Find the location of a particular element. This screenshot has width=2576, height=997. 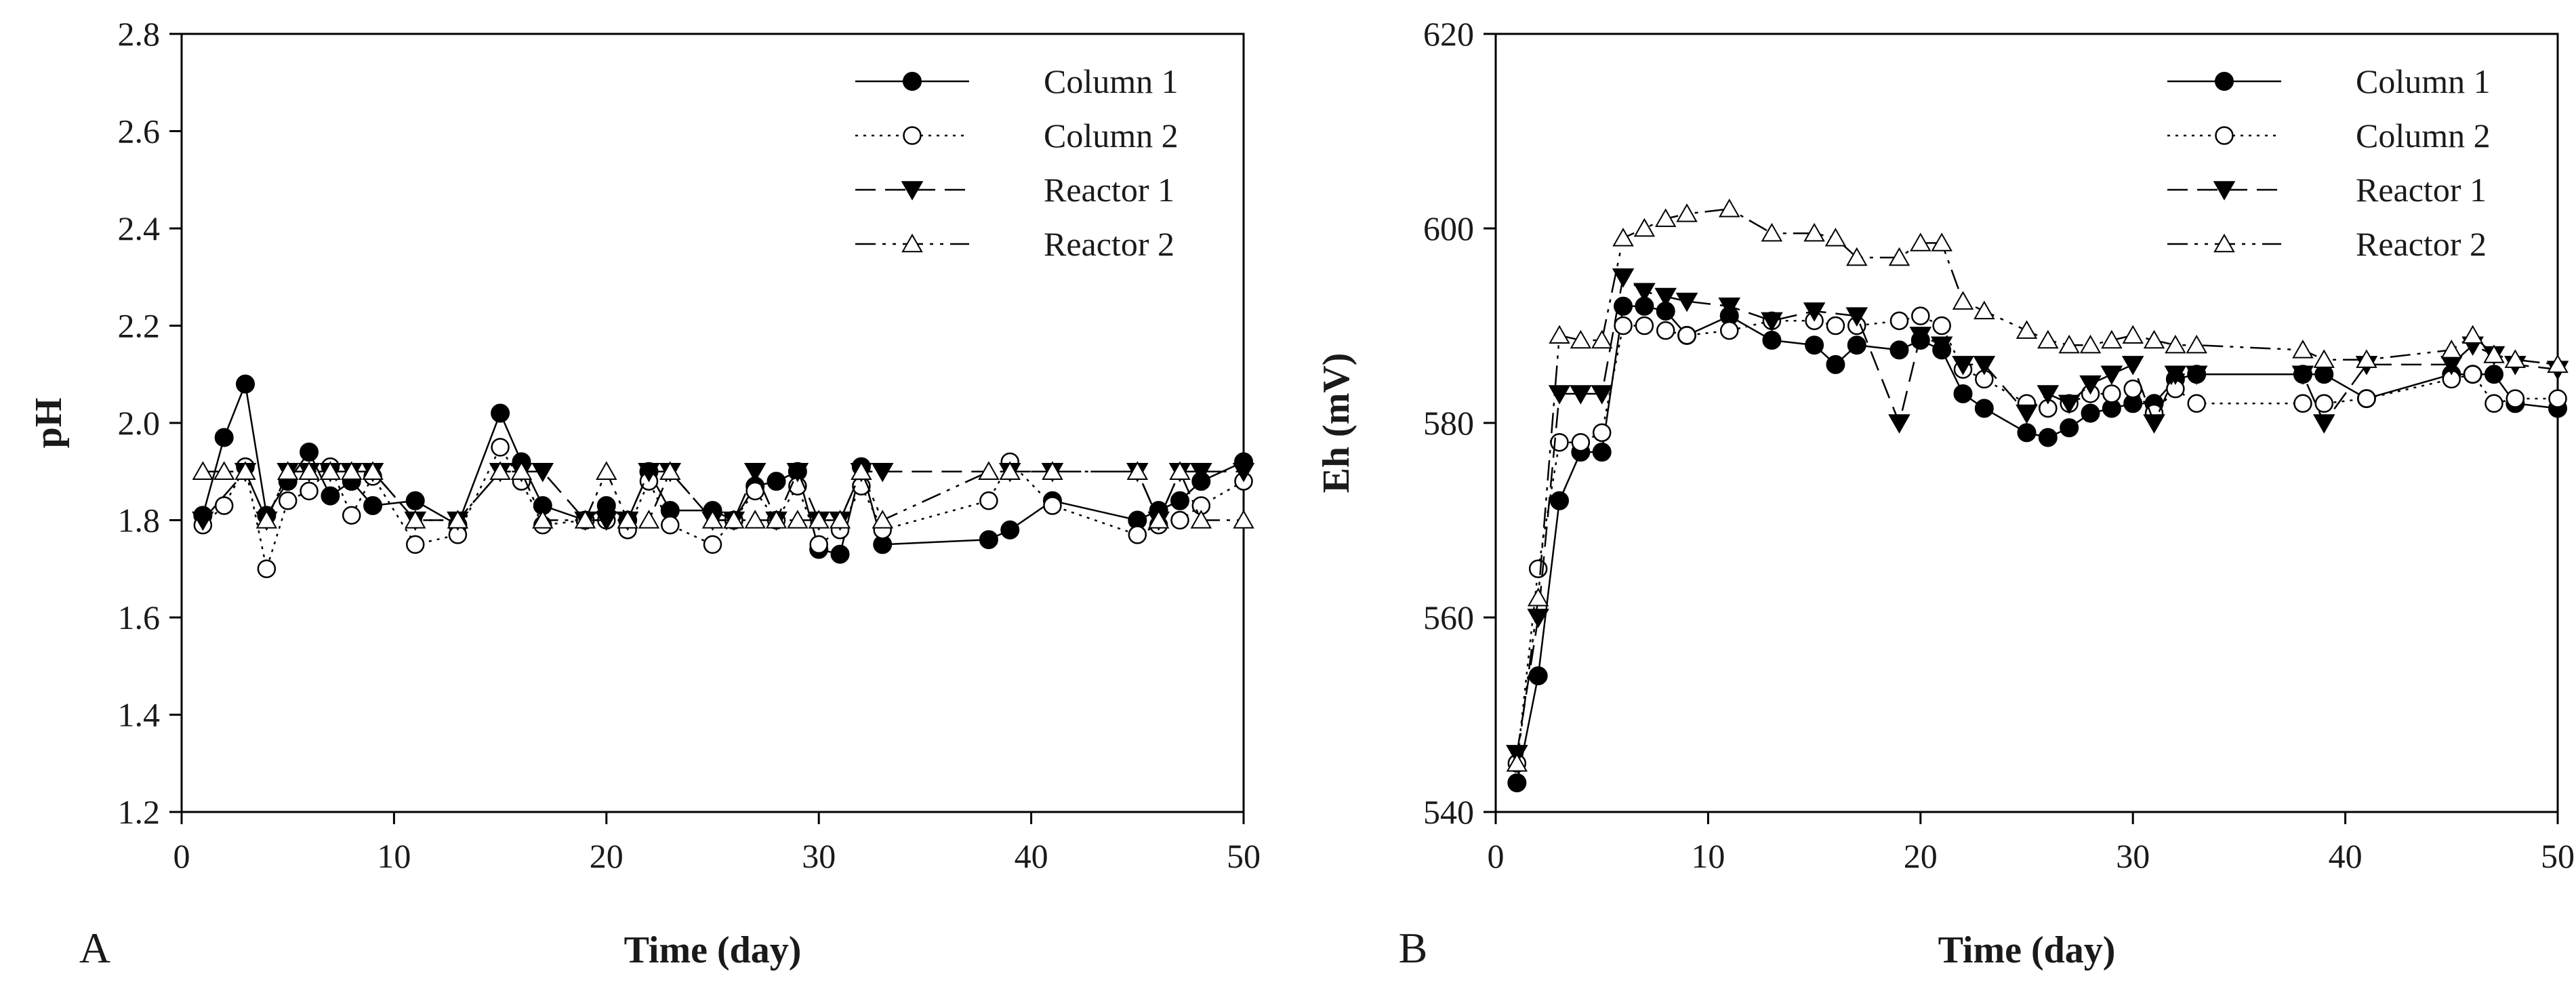

y-tick-label: 620 is located at coordinates (1448, 34).